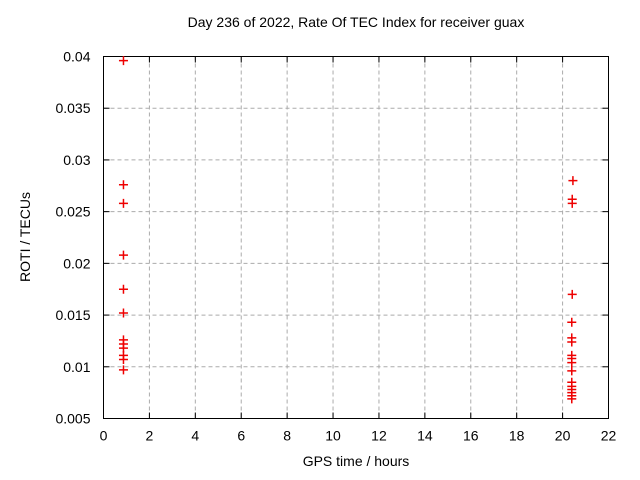 The height and width of the screenshot is (480, 640). I want to click on y-tick-label: 0.04, so click(76, 57).